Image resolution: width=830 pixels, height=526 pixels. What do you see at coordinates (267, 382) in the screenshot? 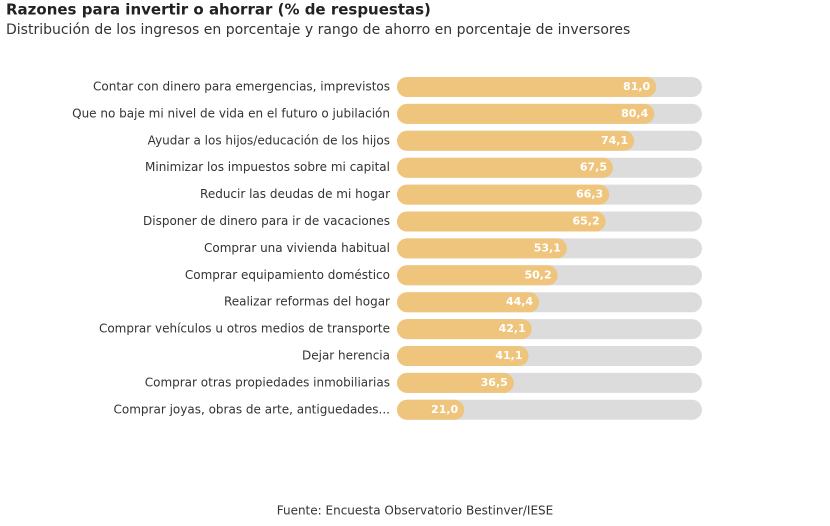
I see `category-label: Comprar otras propiedades inmobiliarias` at bounding box center [267, 382].